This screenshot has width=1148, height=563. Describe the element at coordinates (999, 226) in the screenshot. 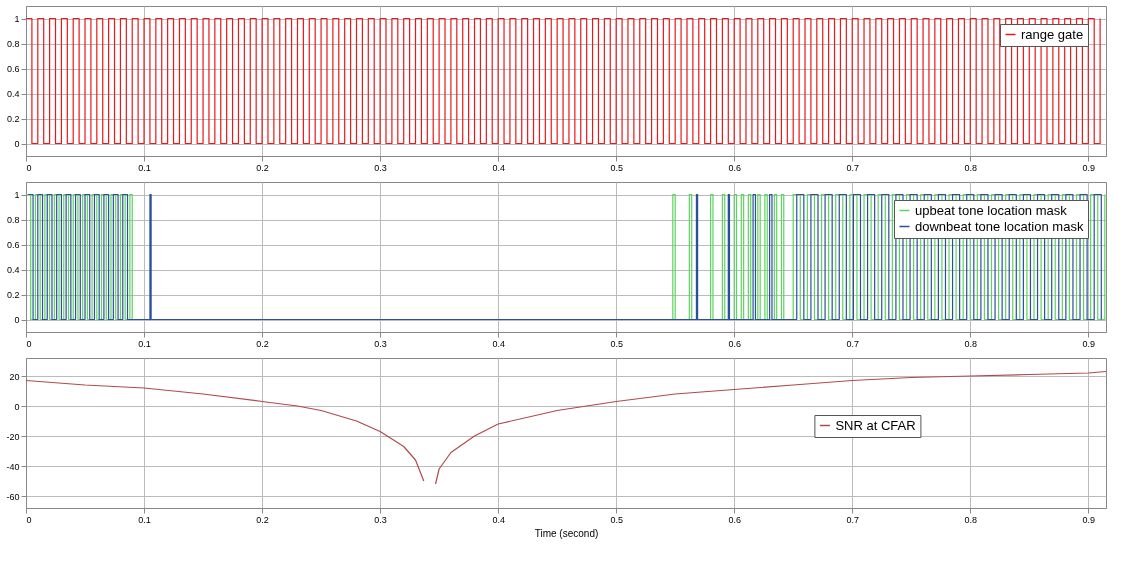

I see `legend-label: downbeat tone location mask` at that location.